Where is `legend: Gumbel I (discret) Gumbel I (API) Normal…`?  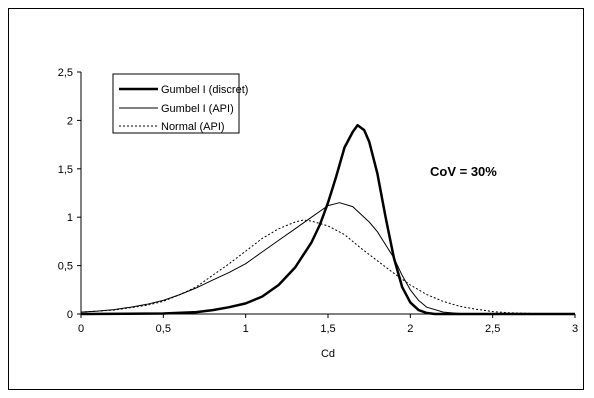 legend: Gumbel I (discret) Gumbel I (API) Normal… is located at coordinates (180, 103).